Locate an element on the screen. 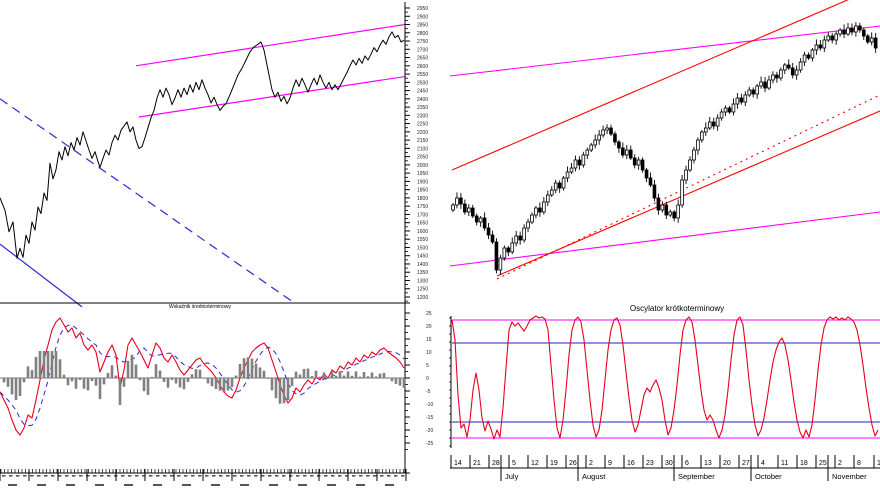  svg-text: 2200 is located at coordinates (422, 133).